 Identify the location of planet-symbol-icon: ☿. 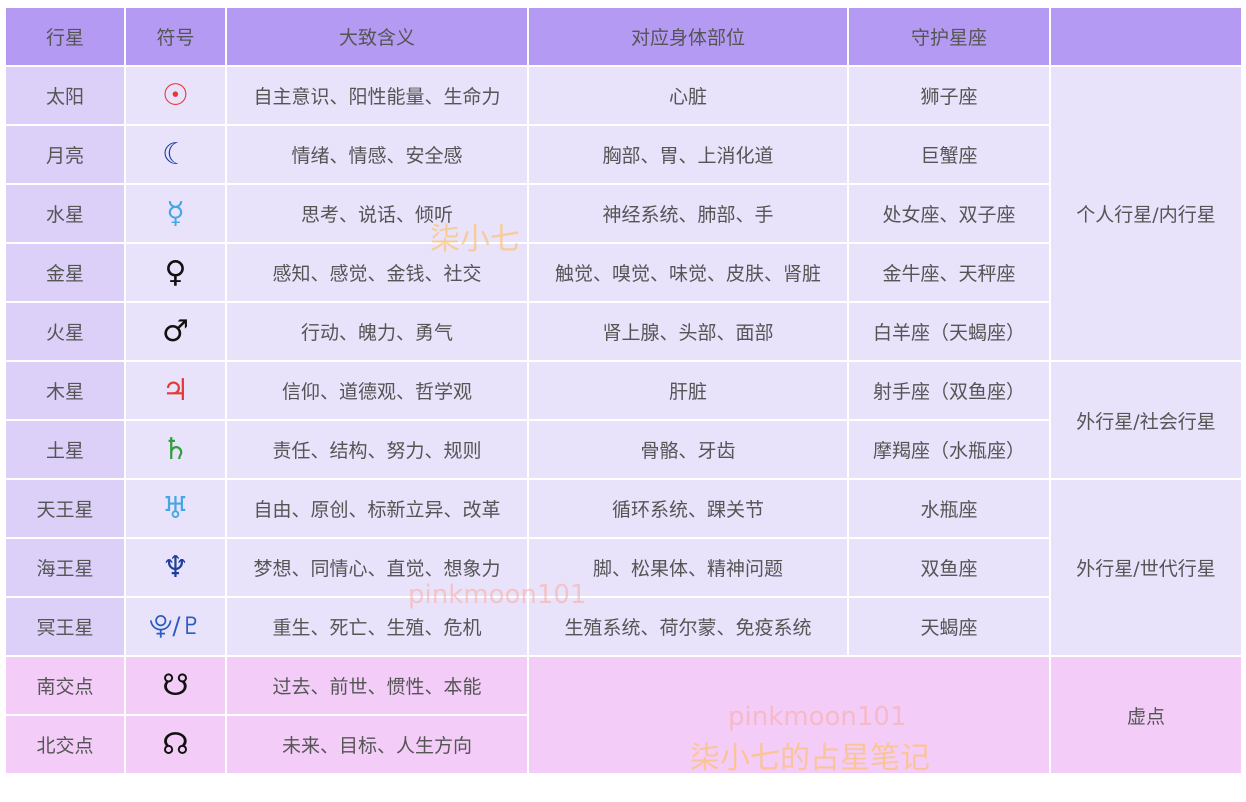
(175, 213).